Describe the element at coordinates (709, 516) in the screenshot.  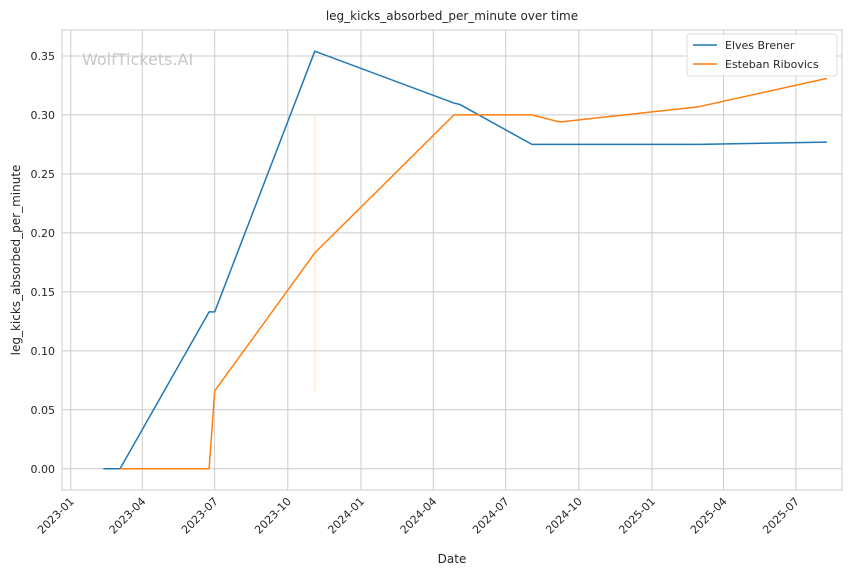
I see `x-tick-label: 2025-04` at that location.